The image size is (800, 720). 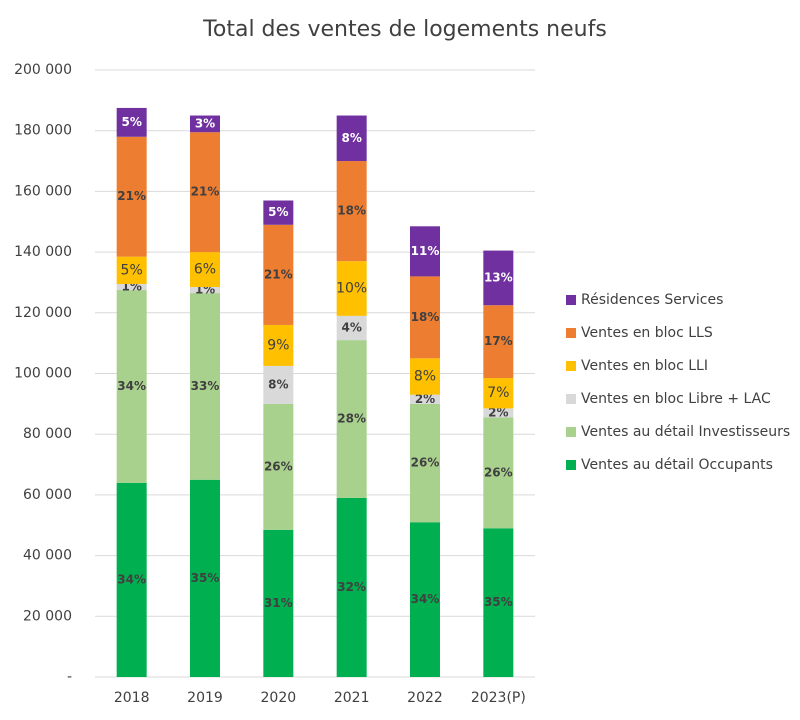 I want to click on value-label: 11%, so click(x=425, y=251).